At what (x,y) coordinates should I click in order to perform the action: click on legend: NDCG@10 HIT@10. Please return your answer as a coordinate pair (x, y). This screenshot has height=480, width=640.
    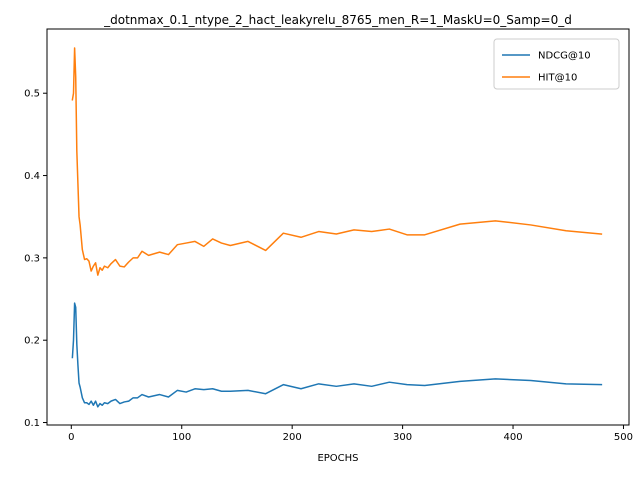
    Looking at the image, I should click on (556, 64).